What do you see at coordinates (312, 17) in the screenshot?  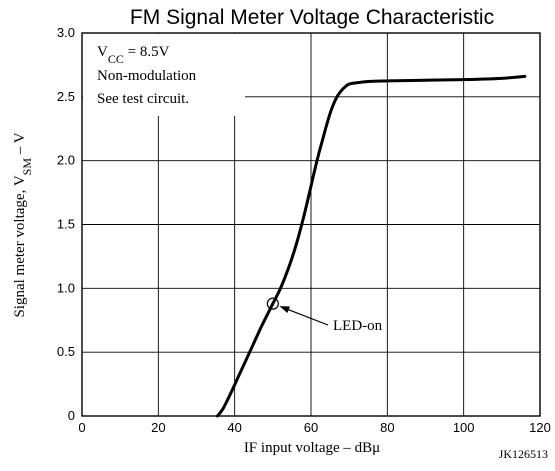 I see `chart-title: FM Signal Meter Voltage Characteristic` at bounding box center [312, 17].